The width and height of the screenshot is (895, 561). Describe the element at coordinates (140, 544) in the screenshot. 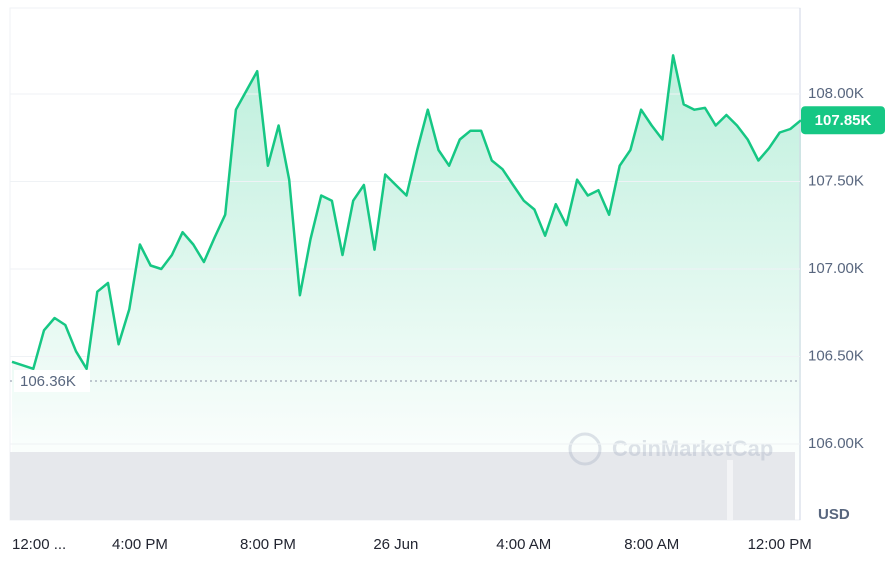

I see `x-tick-label: 4:00 PM` at that location.